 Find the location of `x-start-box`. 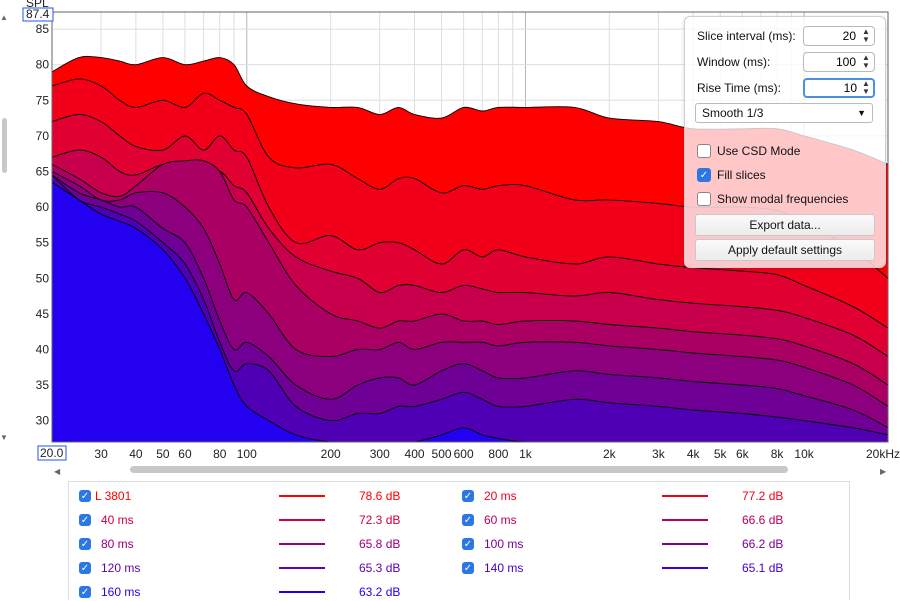

x-start-box is located at coordinates (52, 453).